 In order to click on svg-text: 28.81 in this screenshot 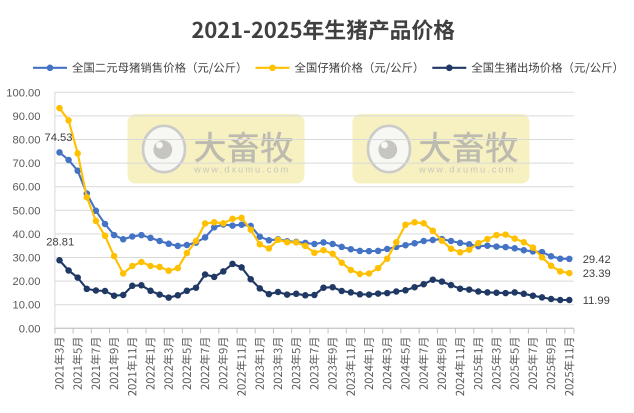, I will do `click(60, 243)`.